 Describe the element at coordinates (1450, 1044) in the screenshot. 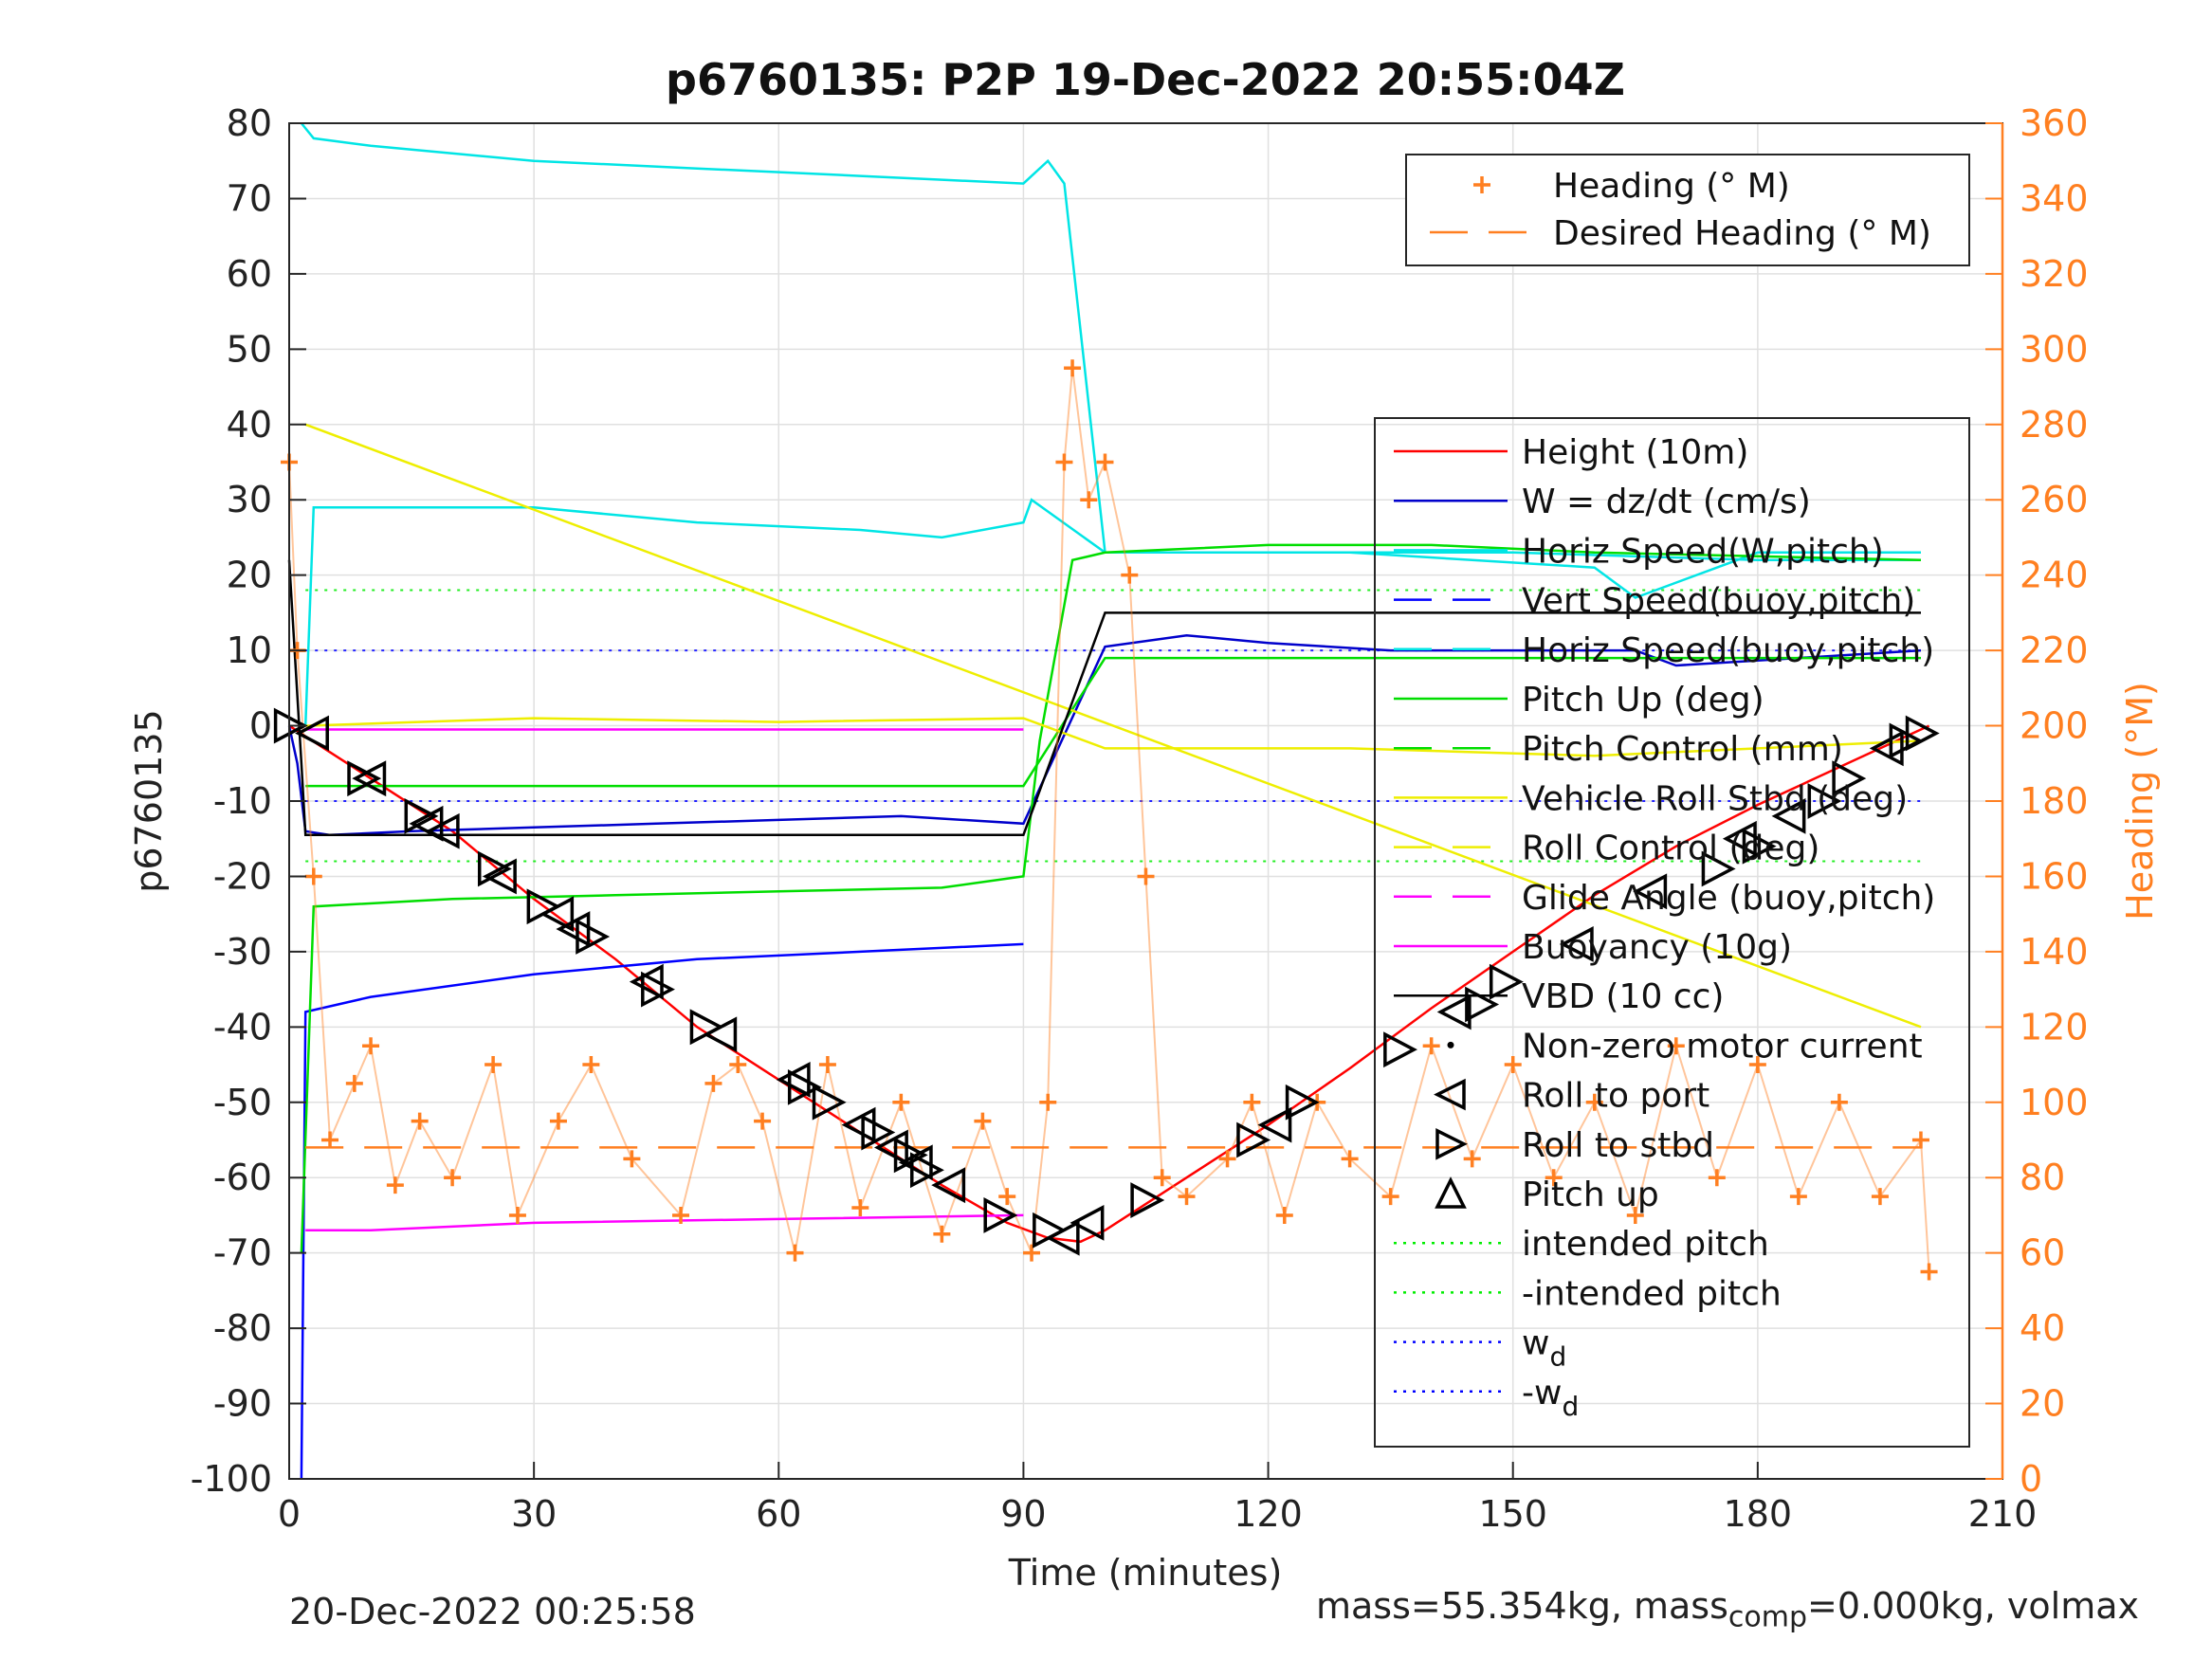

I see `legend-main-symbol` at that location.